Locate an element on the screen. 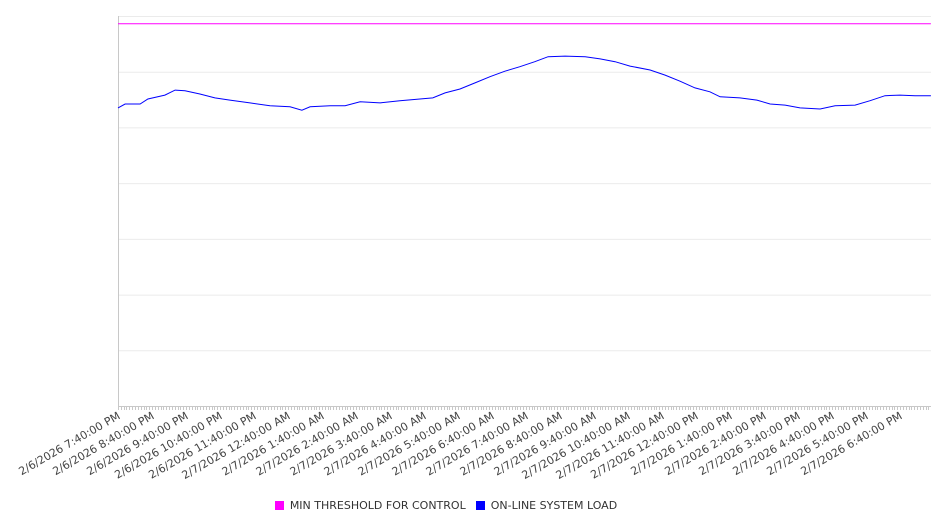  legend-swatch-load is located at coordinates (480, 505).